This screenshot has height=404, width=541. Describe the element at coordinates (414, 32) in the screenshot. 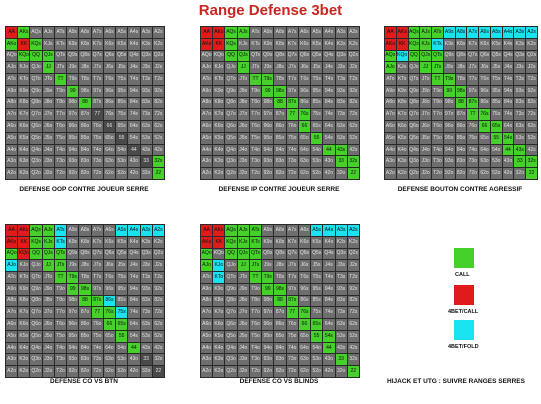

I see `hand-cell: AQs` at that location.